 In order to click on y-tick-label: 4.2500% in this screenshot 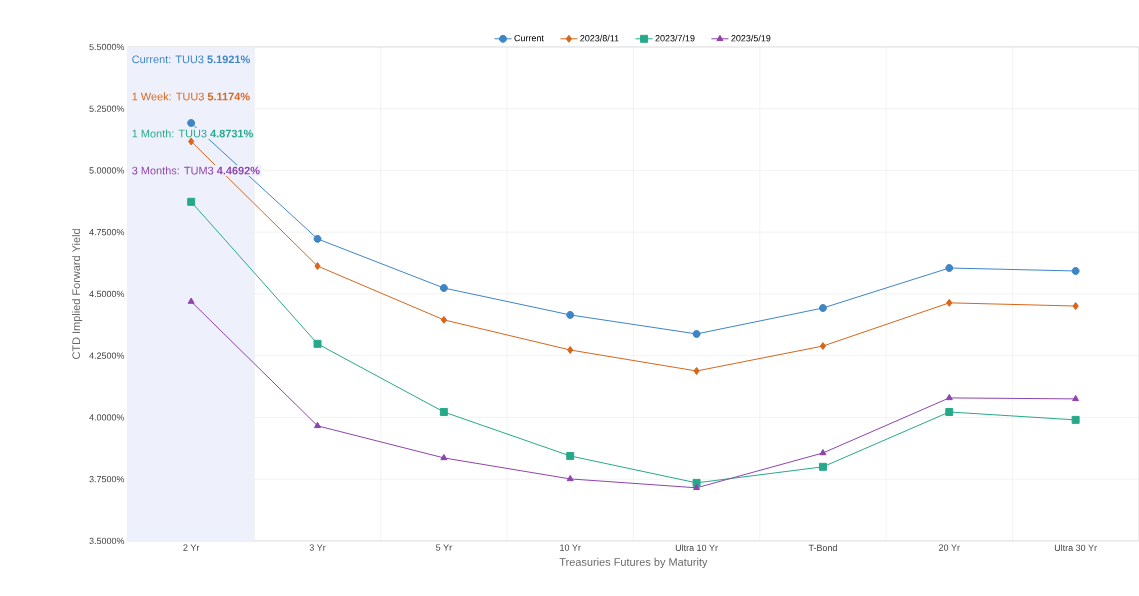, I will do `click(107, 355)`.